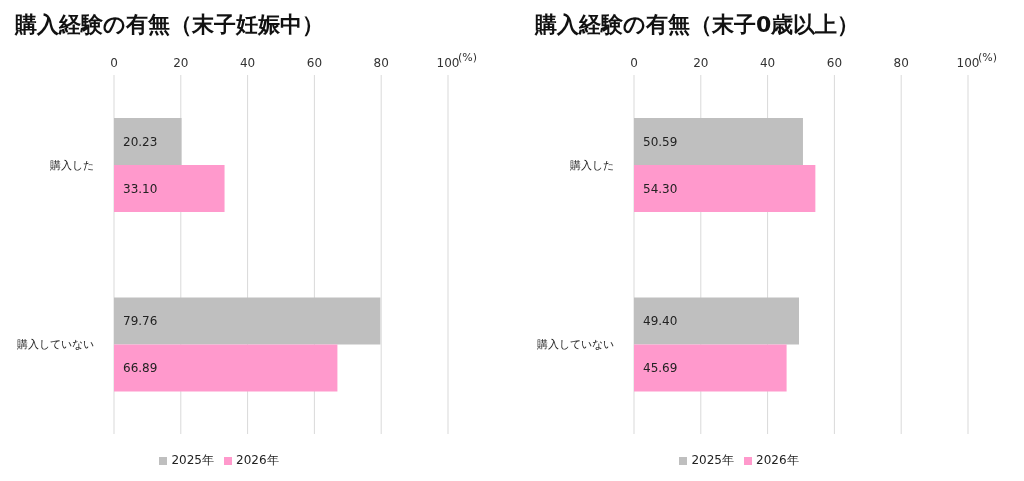  Describe the element at coordinates (660, 188) in the screenshot. I see `data-label: 54.30` at that location.